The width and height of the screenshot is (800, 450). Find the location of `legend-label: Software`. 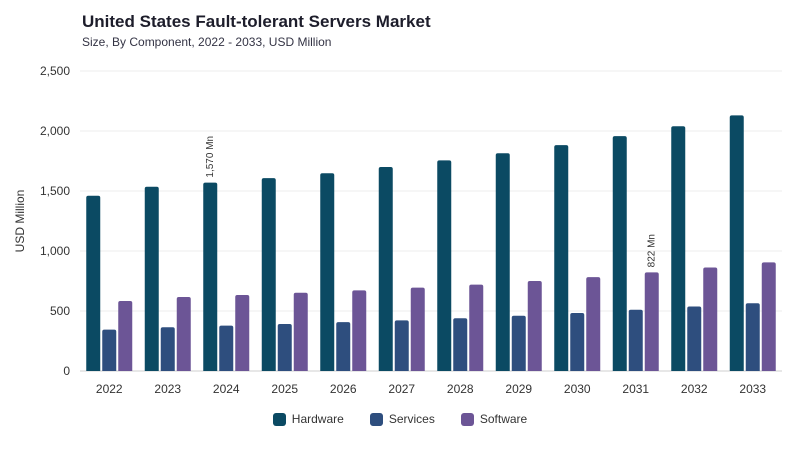

legend-label: Software is located at coordinates (503, 419).